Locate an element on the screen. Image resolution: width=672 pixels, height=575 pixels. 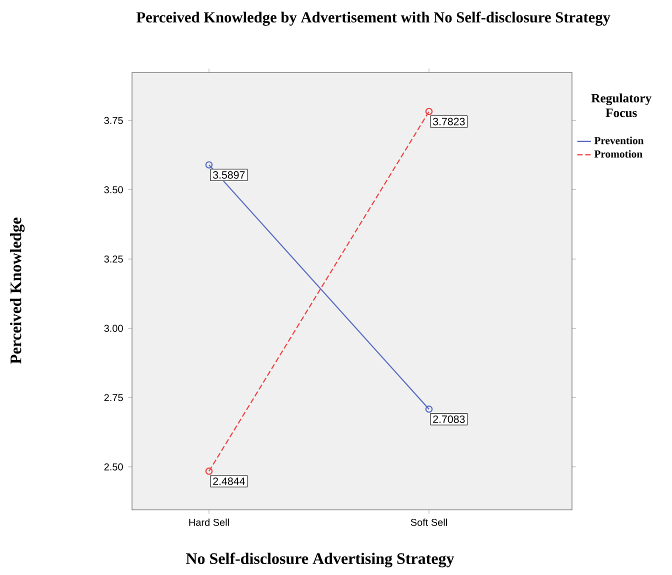
legend-label: Promotion is located at coordinates (618, 154).